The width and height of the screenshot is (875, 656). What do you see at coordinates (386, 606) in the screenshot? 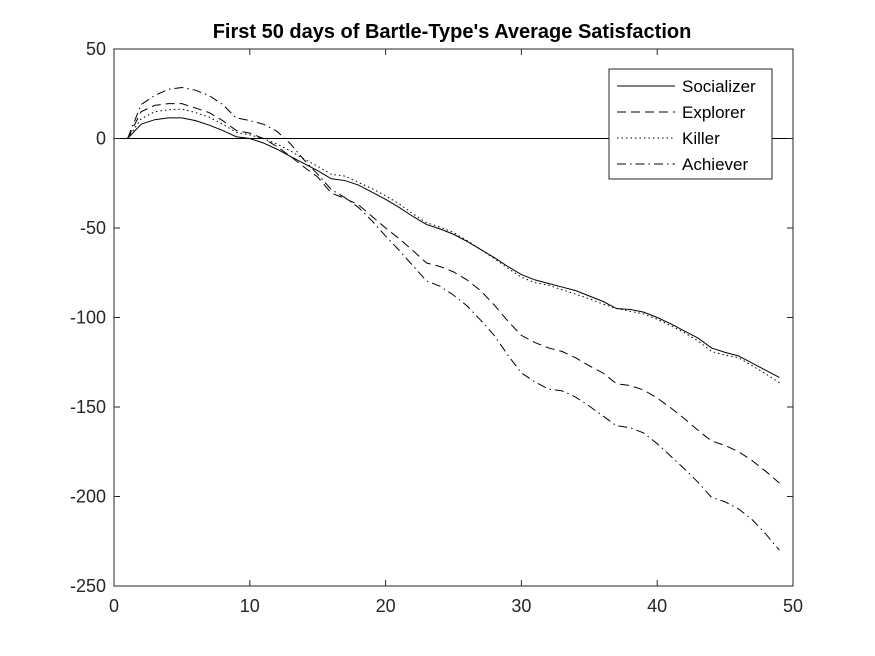
I see `x-tick-label: 20` at bounding box center [386, 606].